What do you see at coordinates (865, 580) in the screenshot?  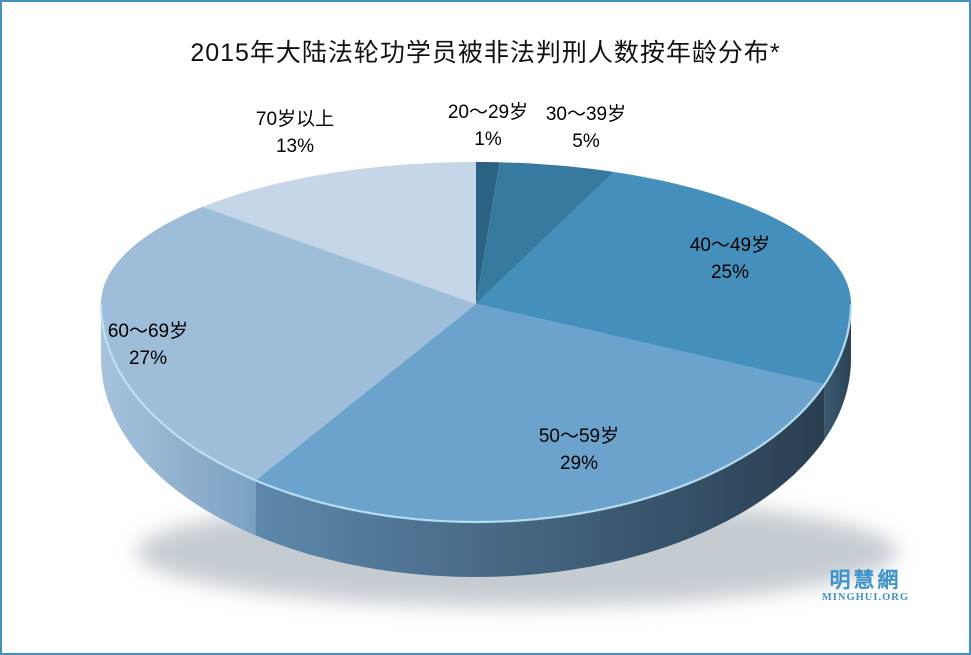 I see `minghui-logo-cn: 明慧網` at bounding box center [865, 580].